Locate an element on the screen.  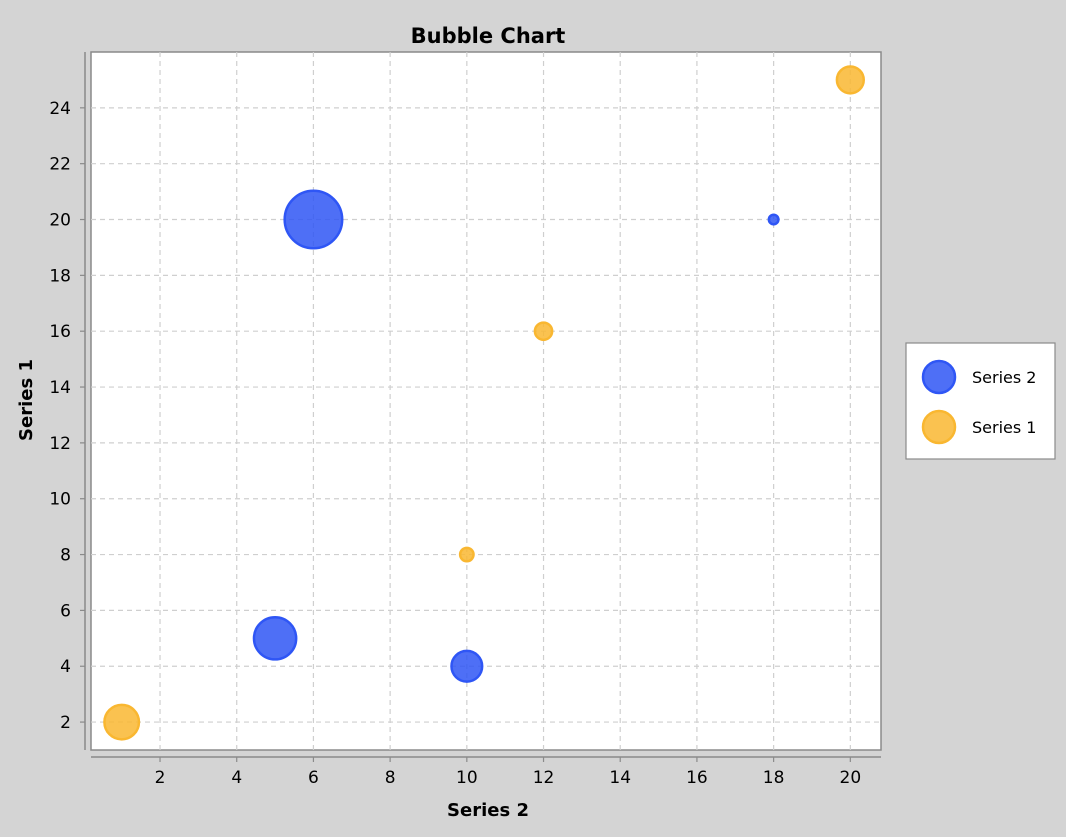
x-tick-label: 16 is located at coordinates (697, 778).